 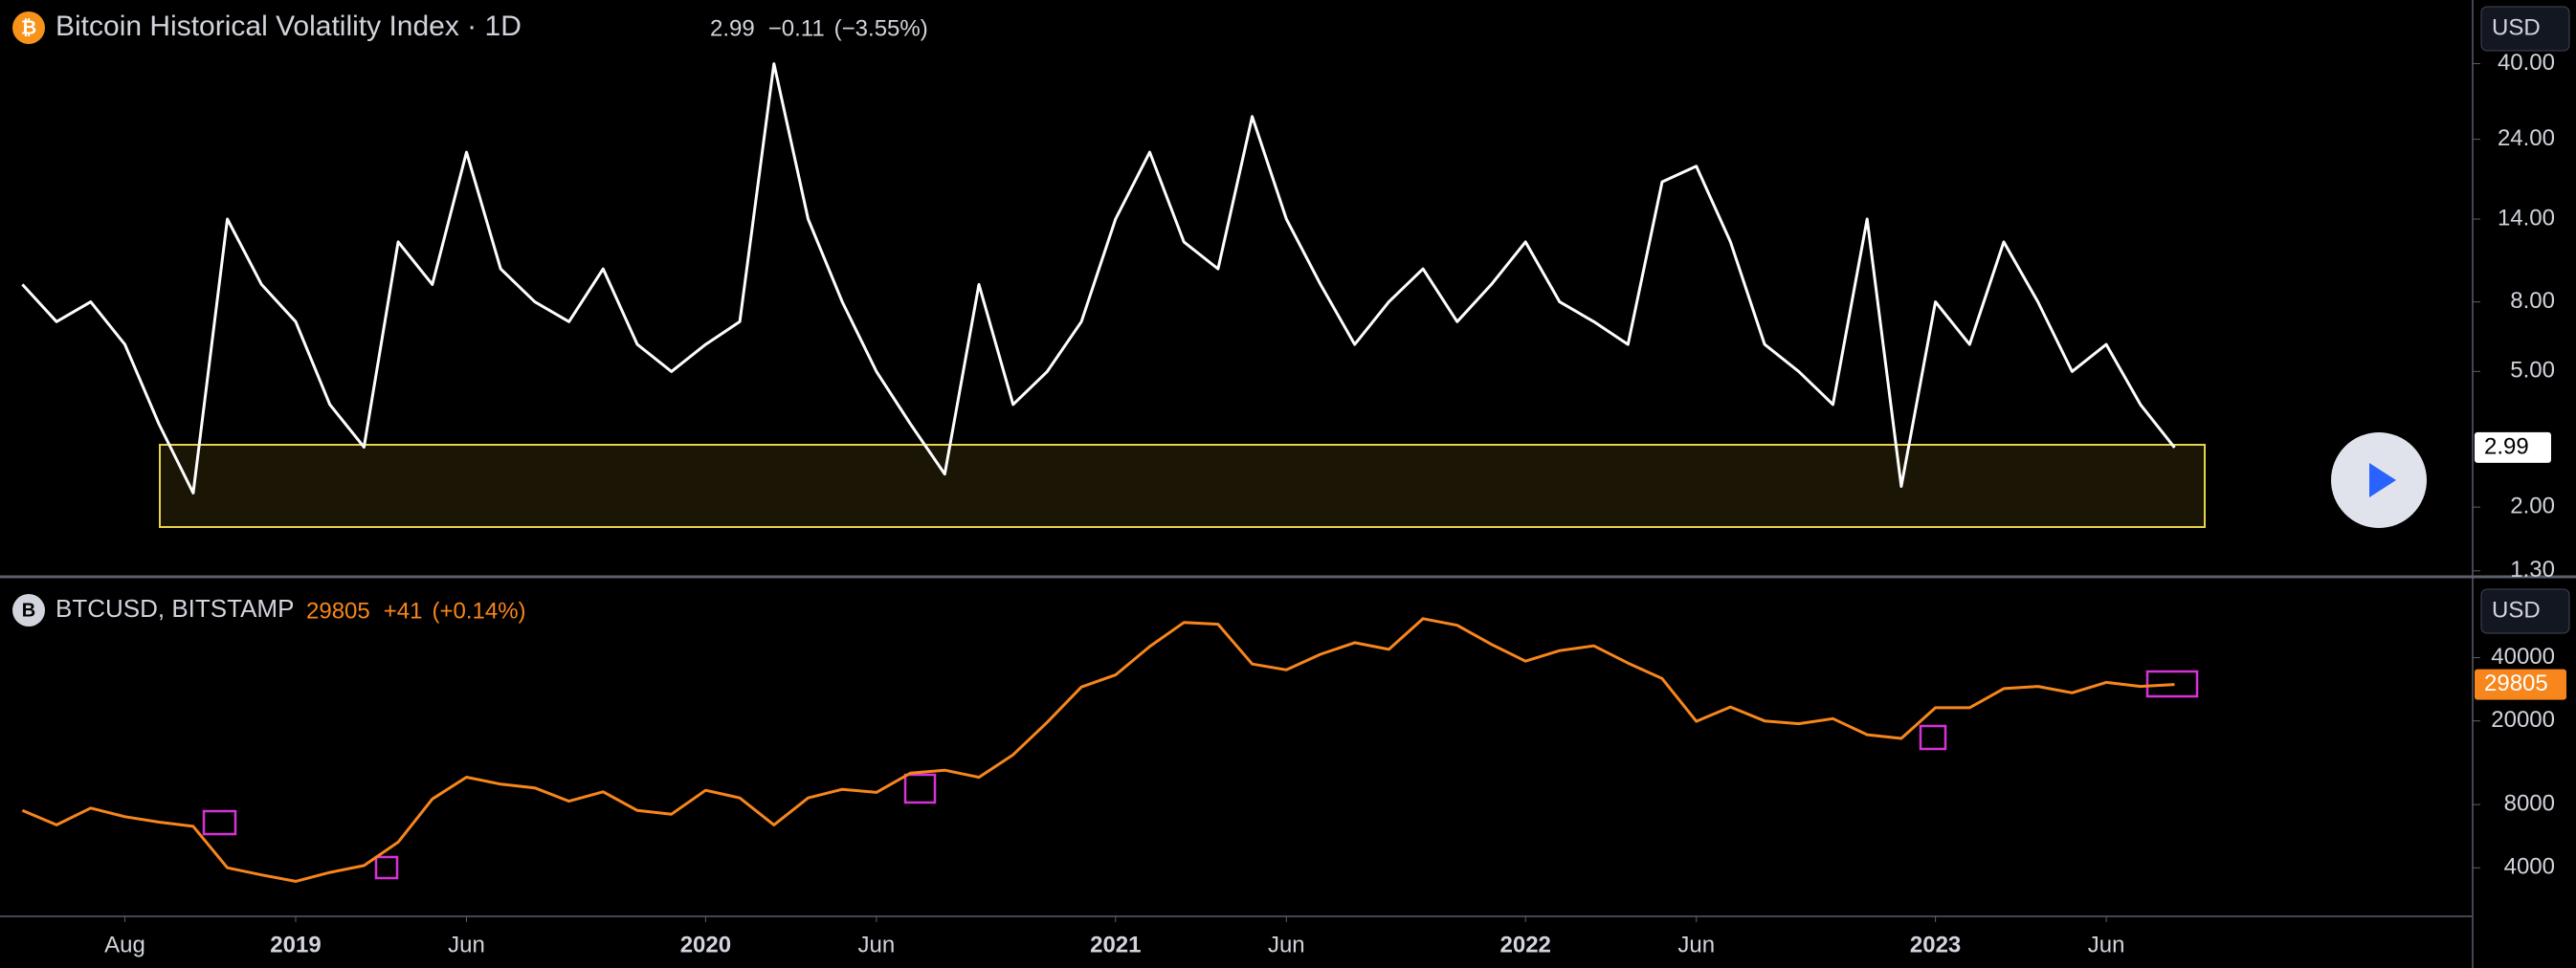 I want to click on header-last: 2.99, so click(x=732, y=28).